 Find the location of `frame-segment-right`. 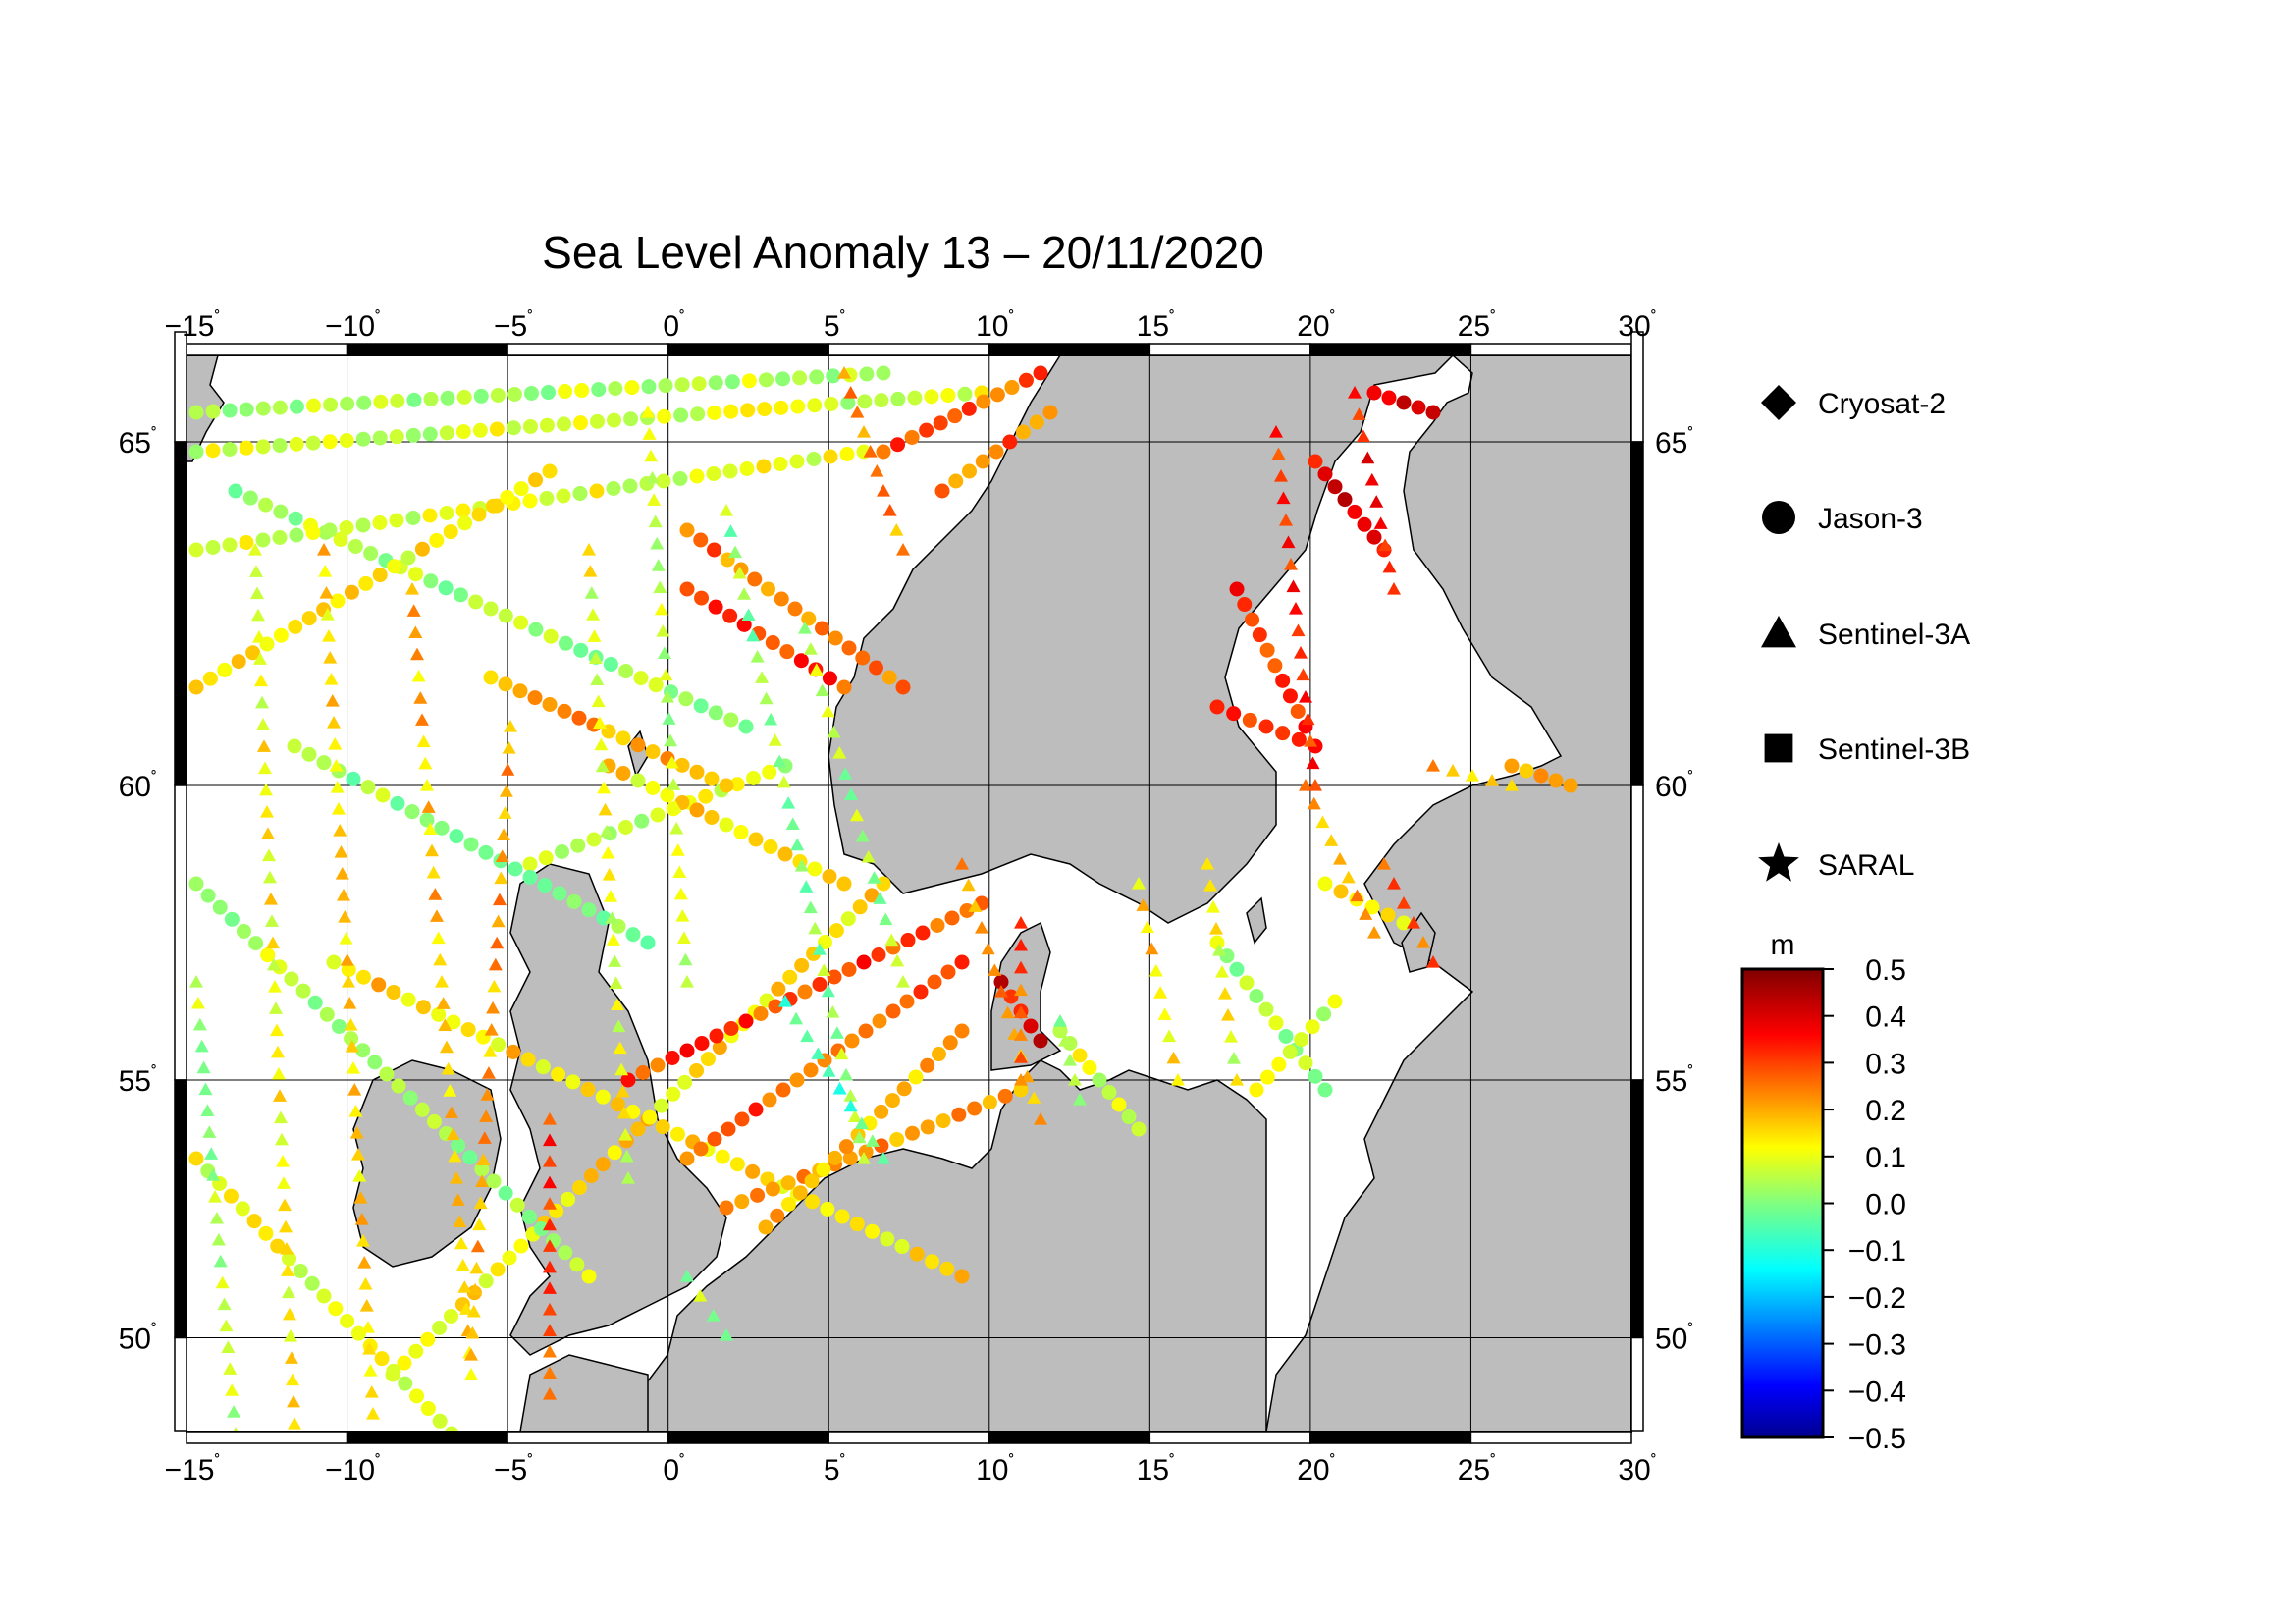

frame-segment-right is located at coordinates (1637, 932).